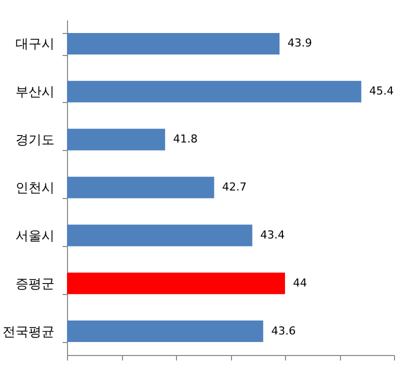 The image size is (412, 371). Describe the element at coordinates (35, 188) in the screenshot. I see `y-tick-label: 인천시` at that location.